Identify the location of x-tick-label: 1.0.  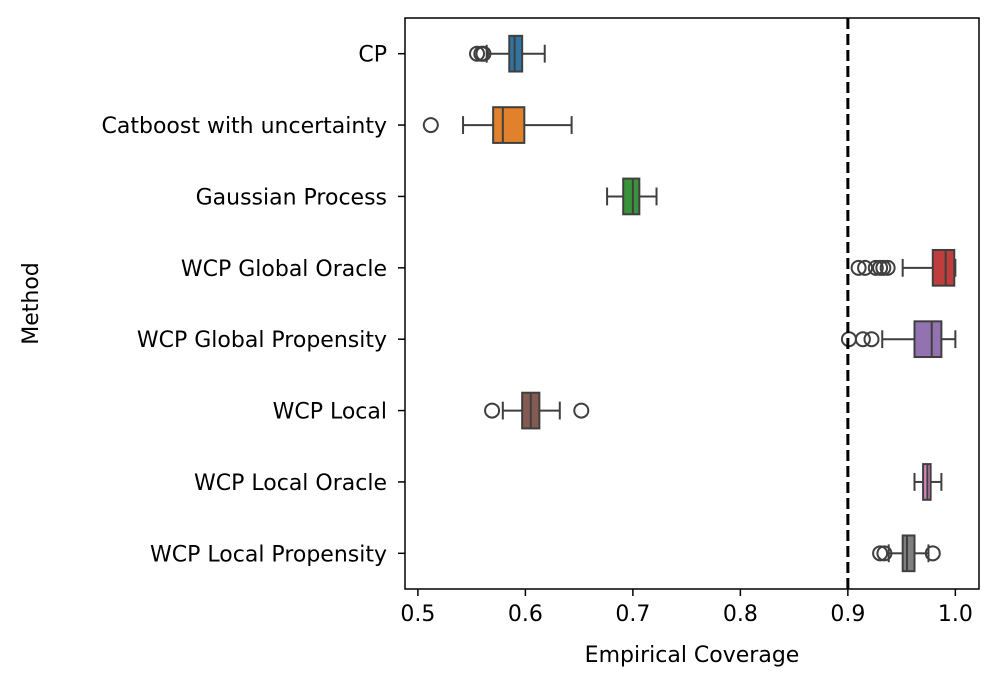
(955, 614).